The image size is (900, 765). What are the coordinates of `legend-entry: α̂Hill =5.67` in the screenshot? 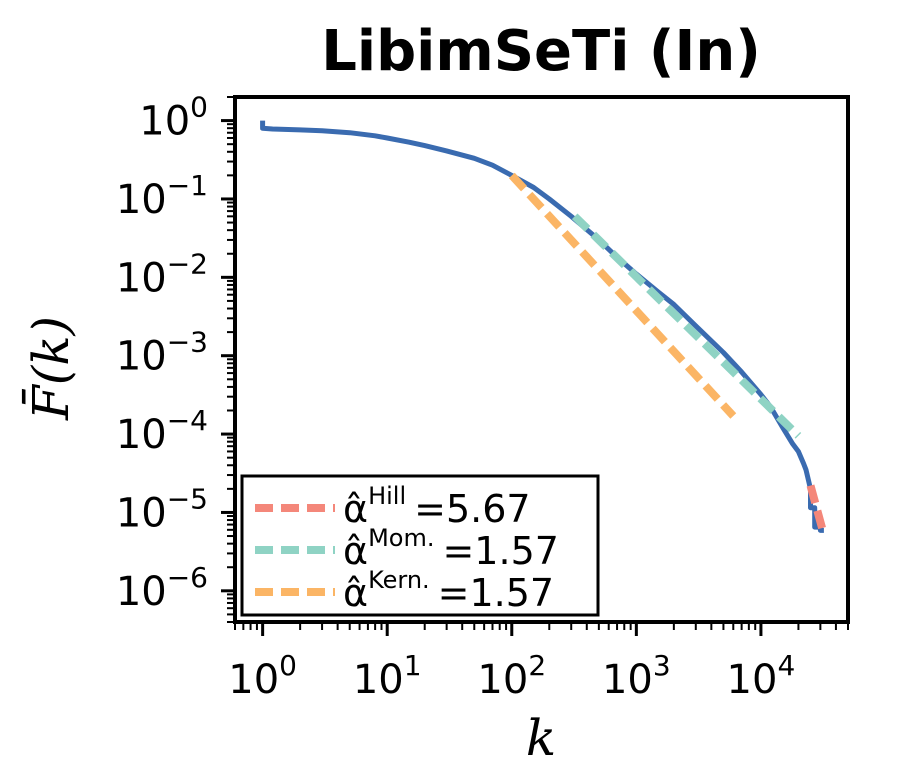 It's located at (437, 506).